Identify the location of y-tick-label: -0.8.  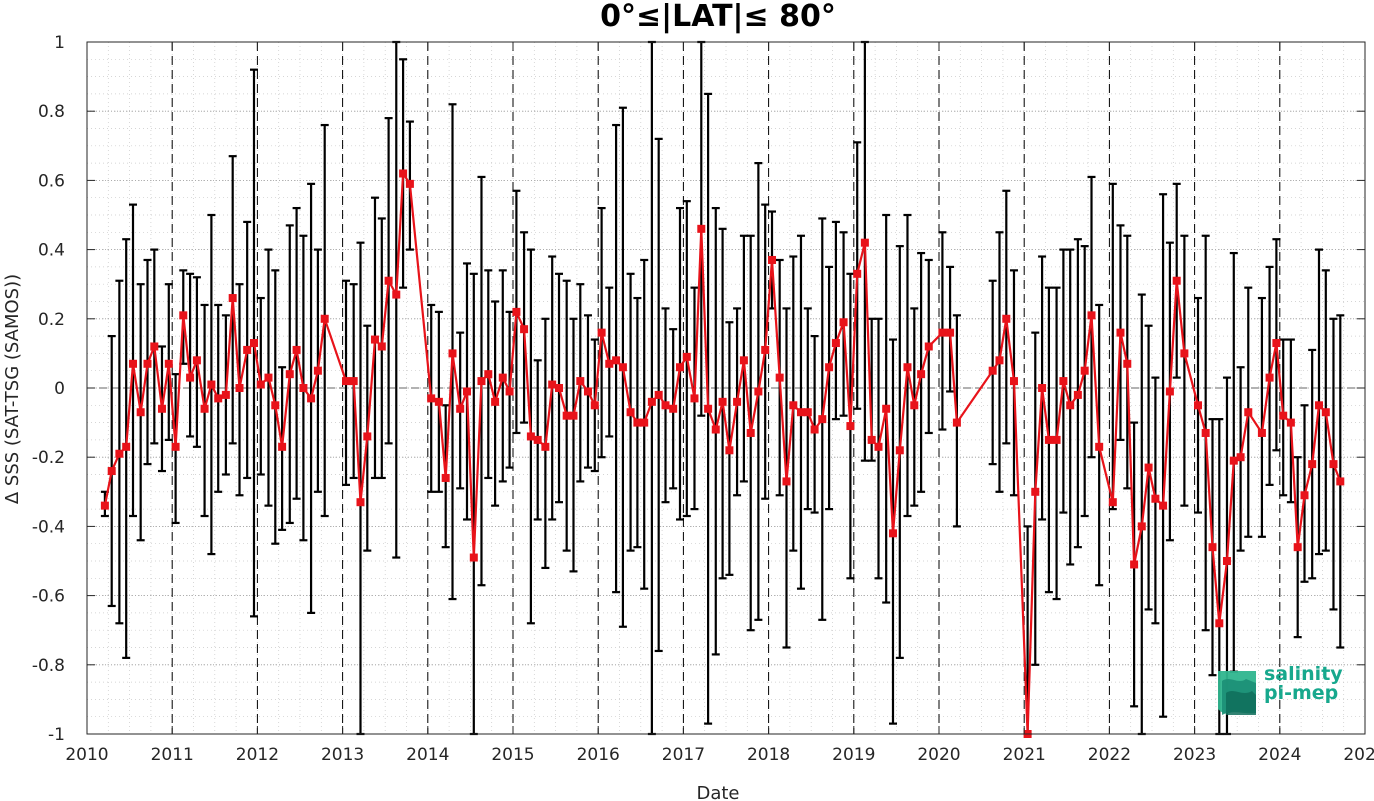
(48, 666).